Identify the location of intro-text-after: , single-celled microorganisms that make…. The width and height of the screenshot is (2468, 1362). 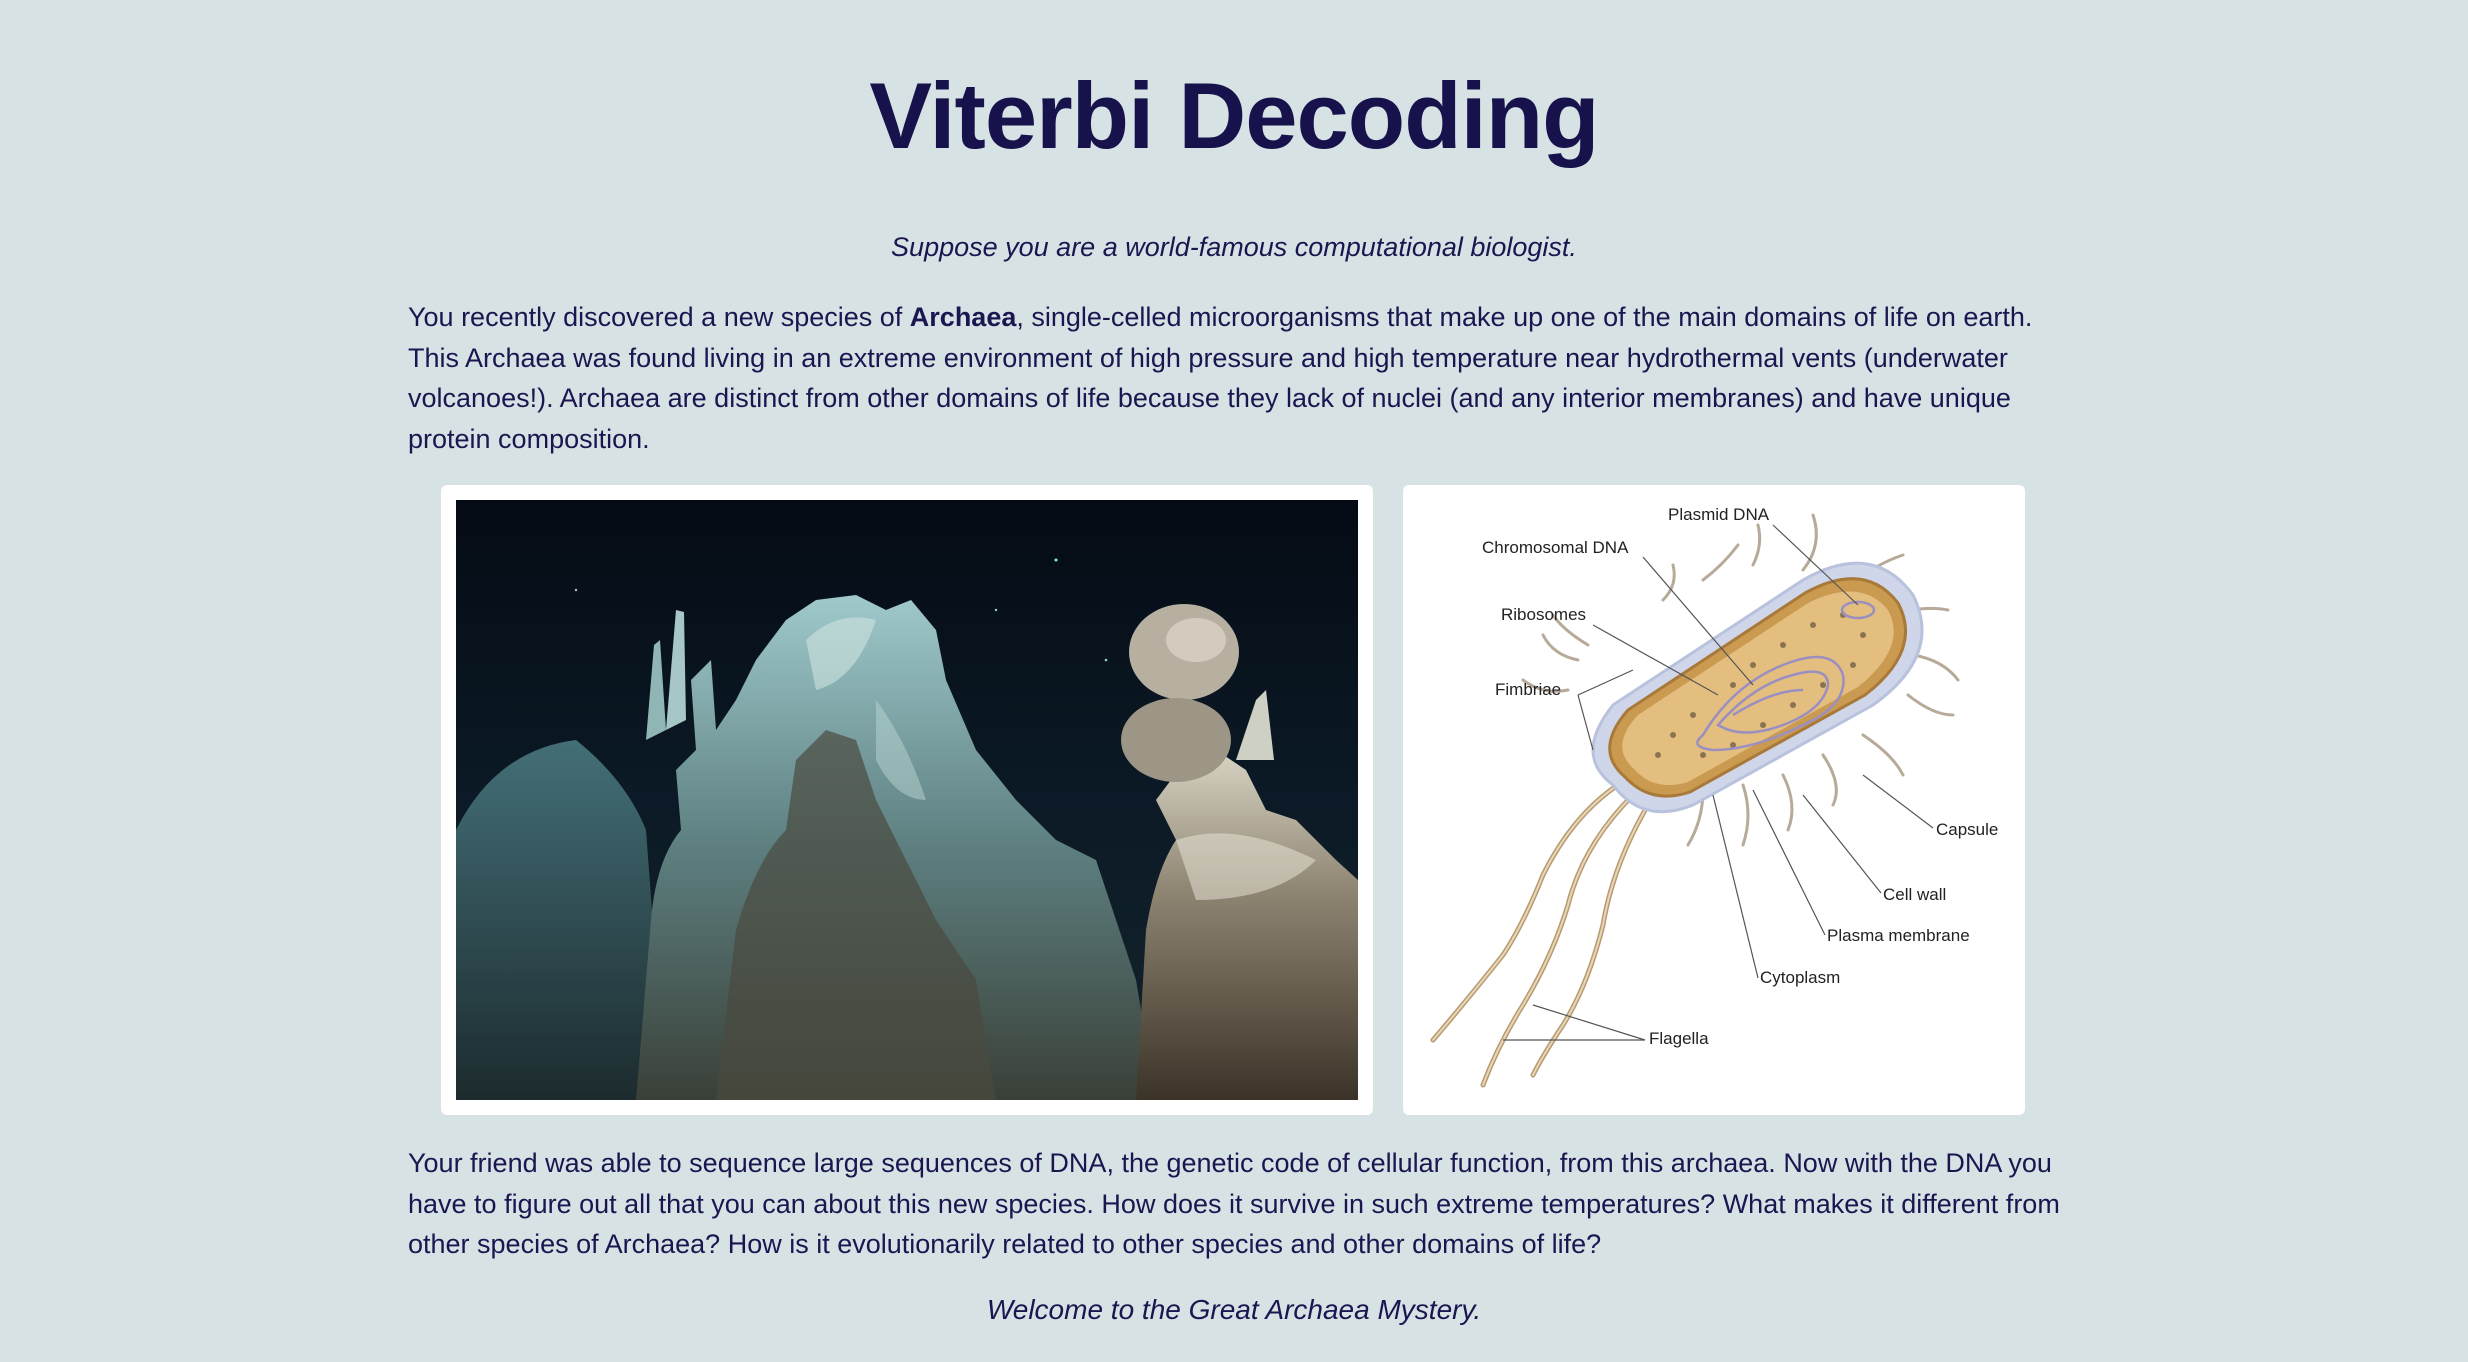
(1220, 378).